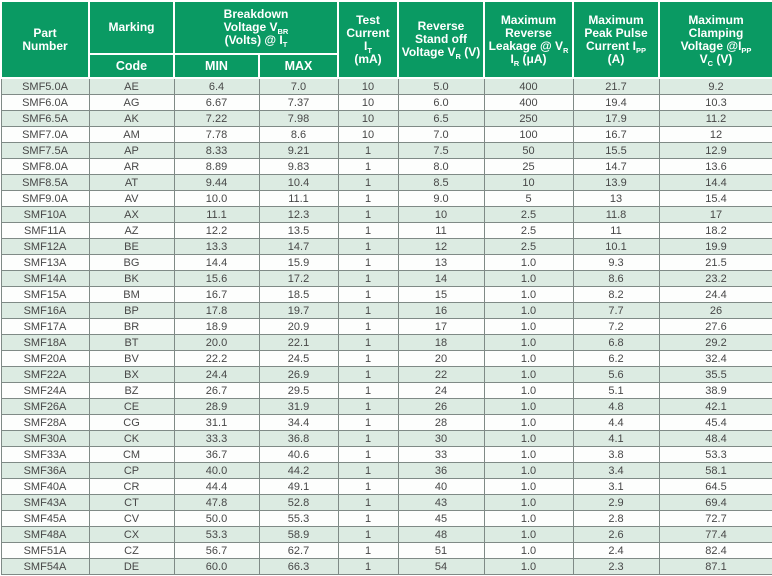 The height and width of the screenshot is (576, 772). Describe the element at coordinates (441, 230) in the screenshot. I see `cell-vr-v: 11` at that location.